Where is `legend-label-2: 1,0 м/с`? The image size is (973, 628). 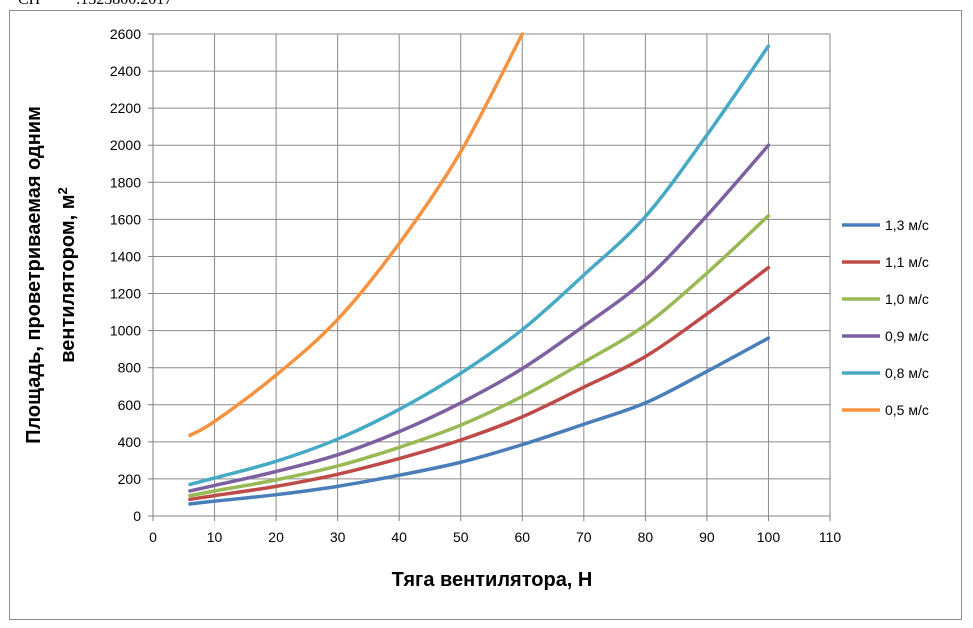 legend-label-2: 1,0 м/с is located at coordinates (907, 299).